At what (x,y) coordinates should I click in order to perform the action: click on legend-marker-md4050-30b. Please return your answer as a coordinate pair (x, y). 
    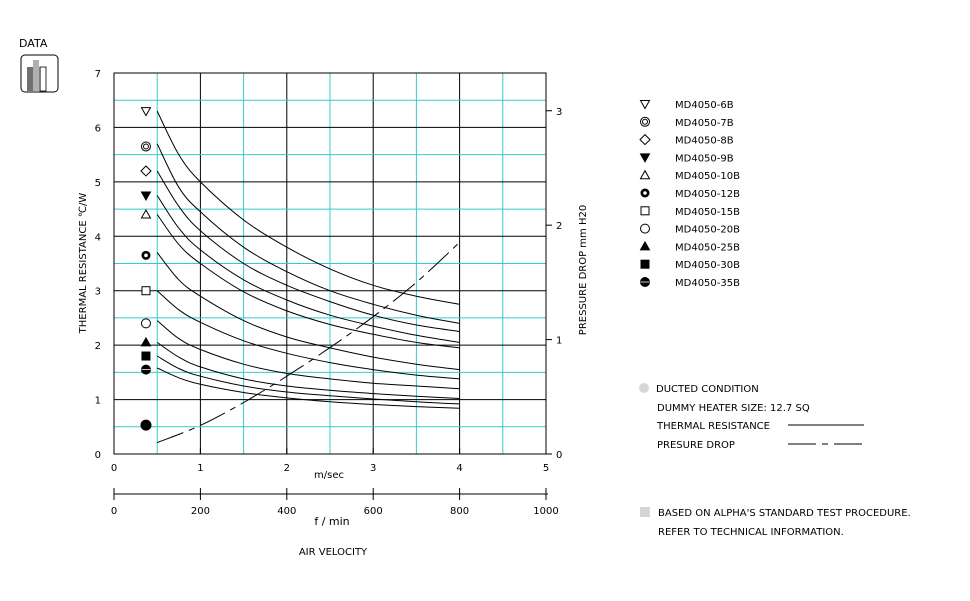
    Looking at the image, I should click on (645, 264).